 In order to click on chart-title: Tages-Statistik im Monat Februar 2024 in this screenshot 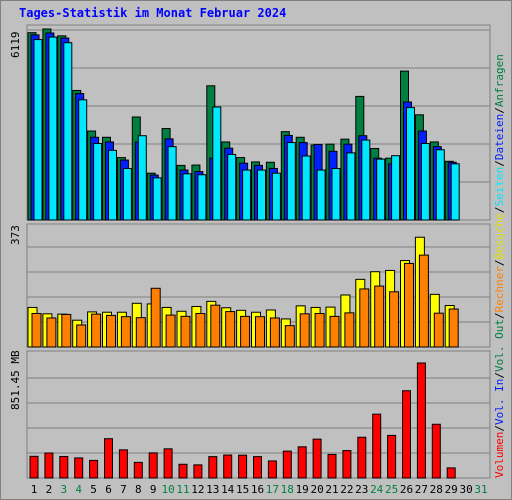, I will do `click(153, 13)`.